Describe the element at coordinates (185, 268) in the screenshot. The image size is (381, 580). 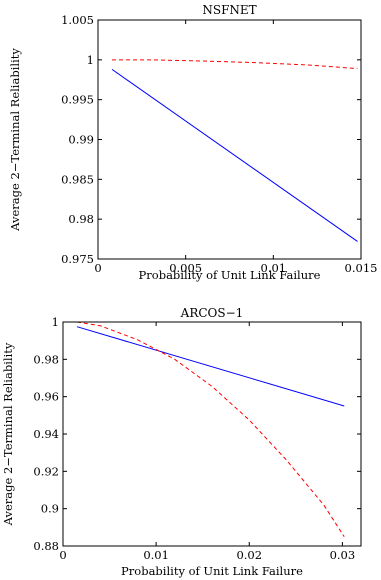
I see `x-tick-label: 0.005` at that location.